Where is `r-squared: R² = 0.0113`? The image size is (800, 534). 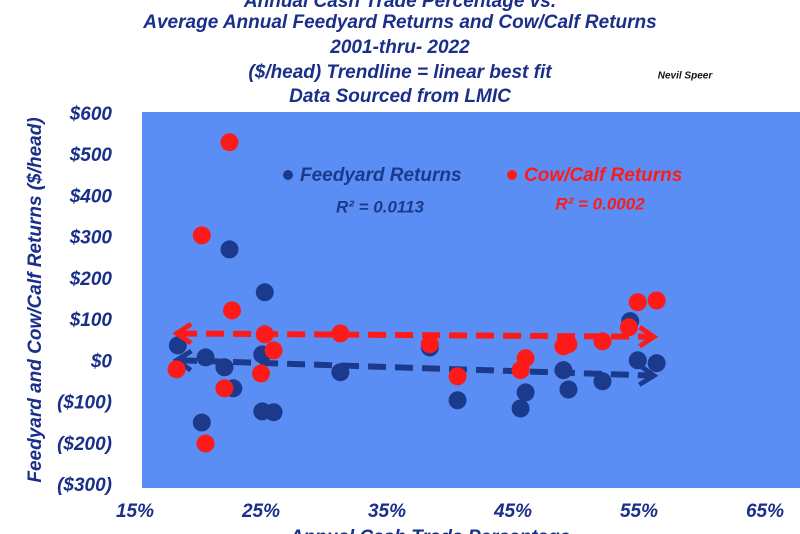 r-squared: R² = 0.0113 is located at coordinates (380, 206).